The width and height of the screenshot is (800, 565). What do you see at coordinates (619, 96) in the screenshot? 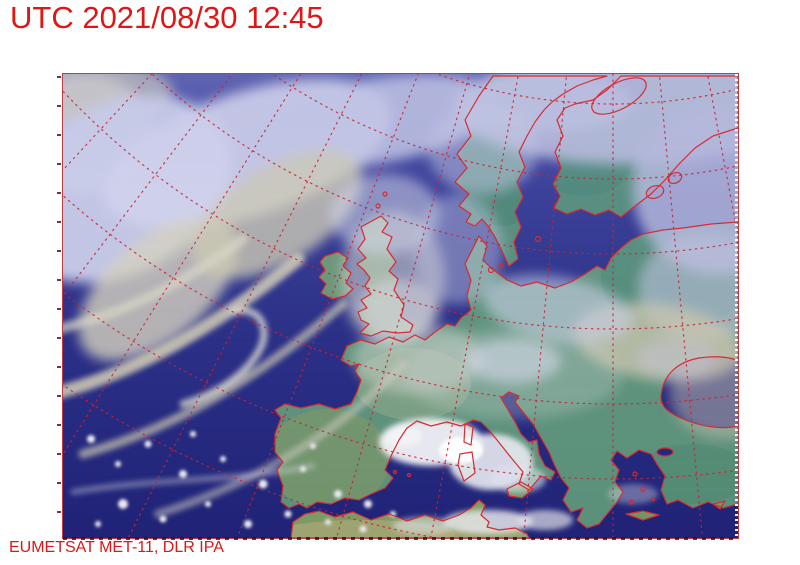
I see `white-sea-coastline` at bounding box center [619, 96].